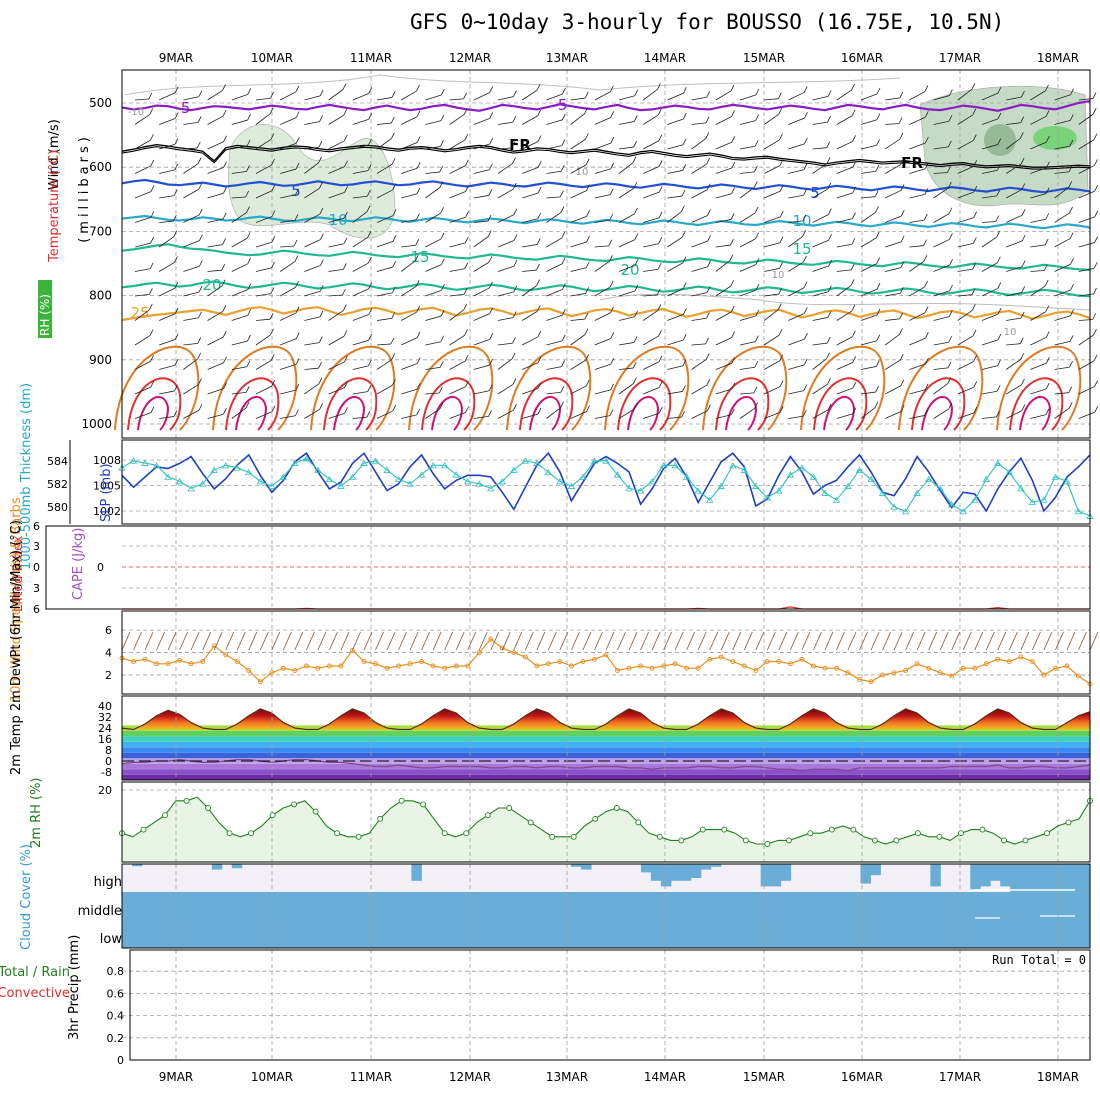 The width and height of the screenshot is (1100, 1100). I want to click on wind-tick-label: 6, so click(108, 630).